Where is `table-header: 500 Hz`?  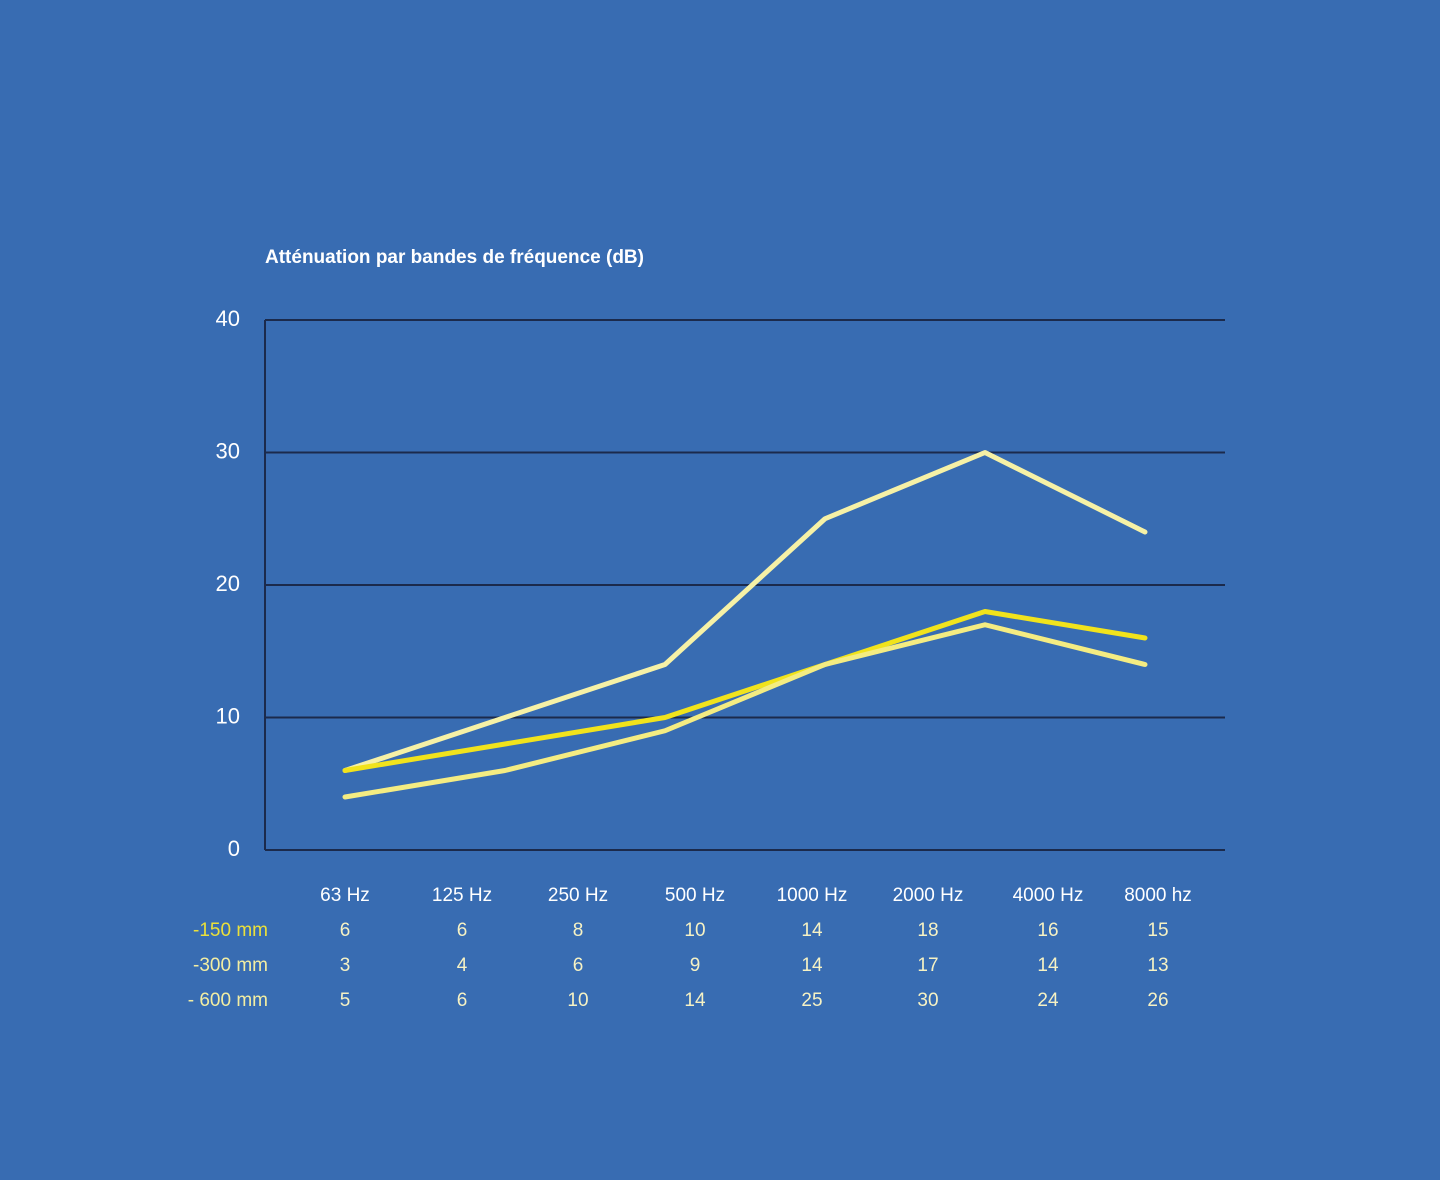
table-header: 500 Hz is located at coordinates (695, 895).